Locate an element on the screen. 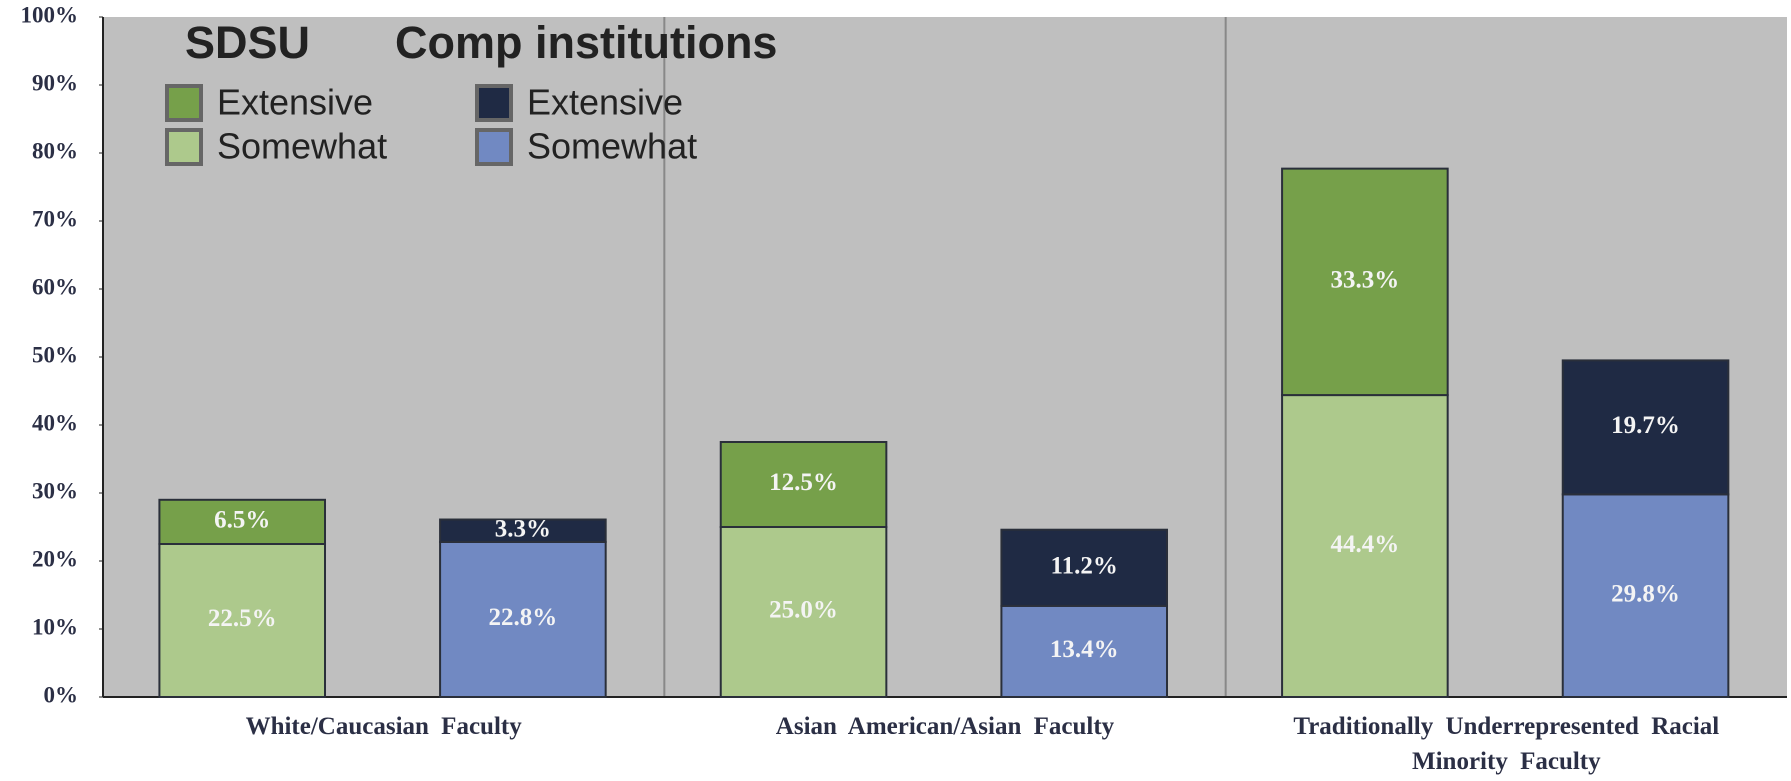 The width and height of the screenshot is (1791, 781). value-label: 6.5% is located at coordinates (242, 520).